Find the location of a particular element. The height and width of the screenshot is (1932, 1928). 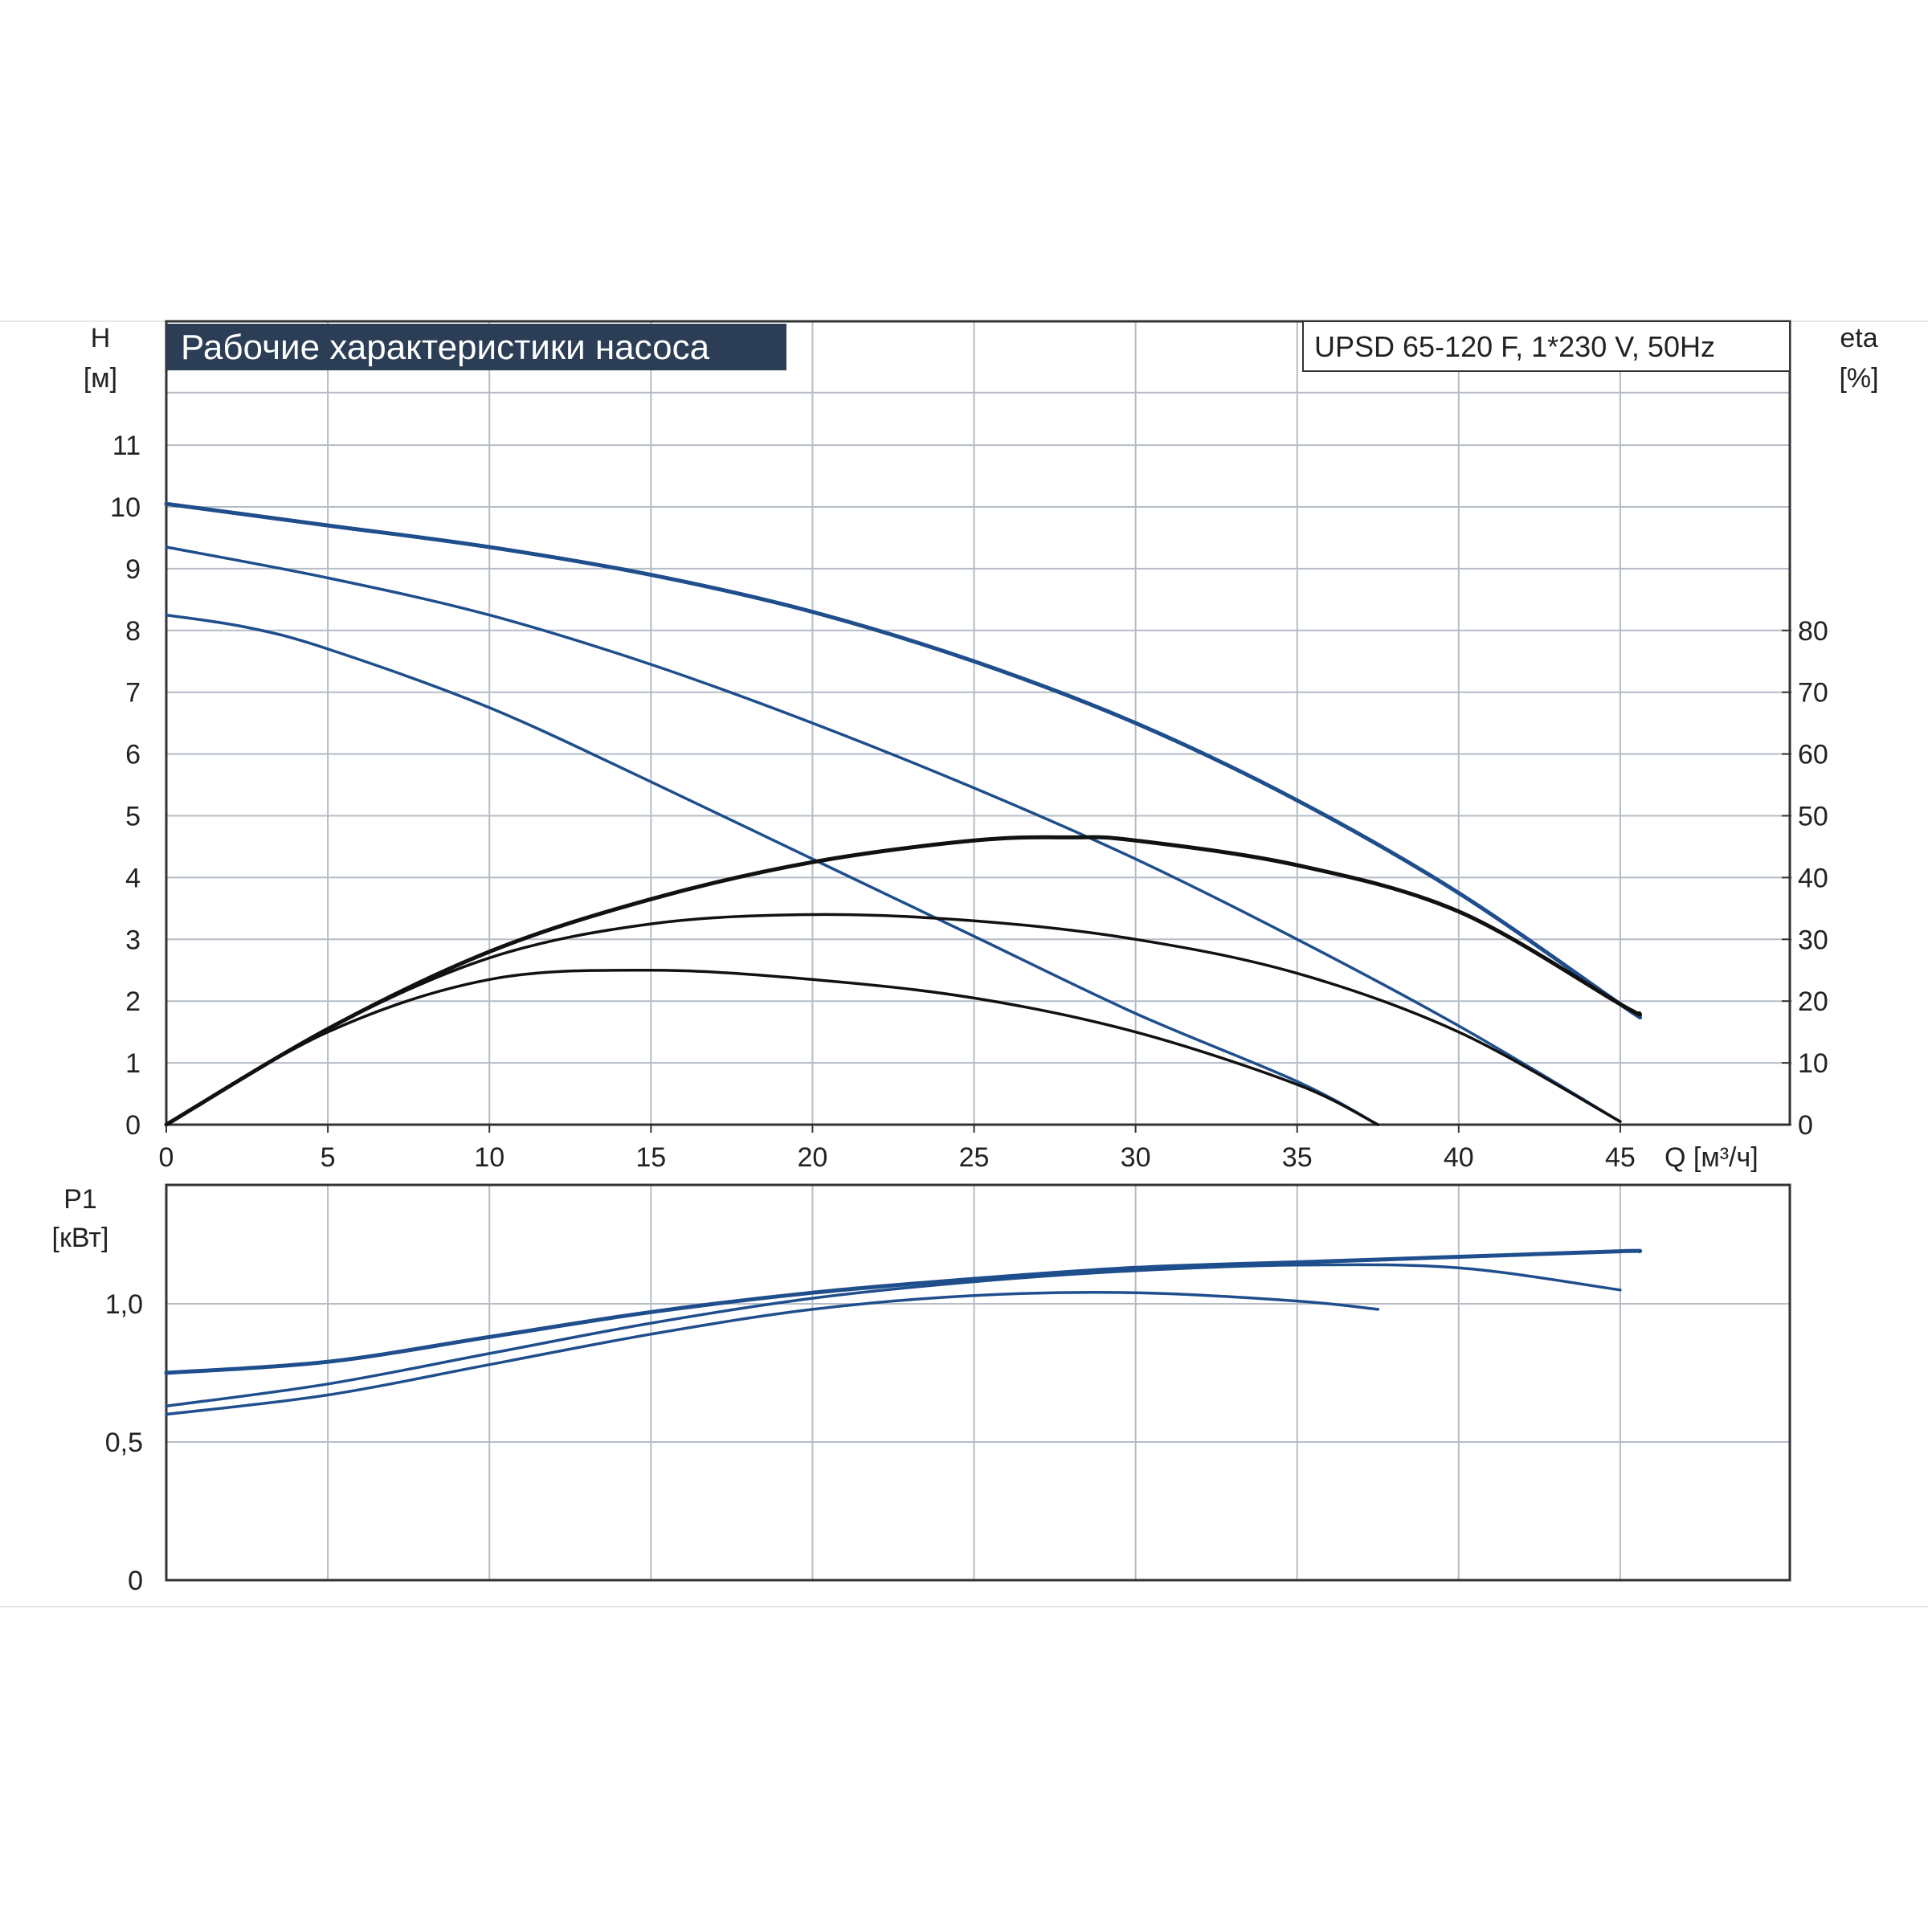

x-tick-label: 30 is located at coordinates (1136, 1157).